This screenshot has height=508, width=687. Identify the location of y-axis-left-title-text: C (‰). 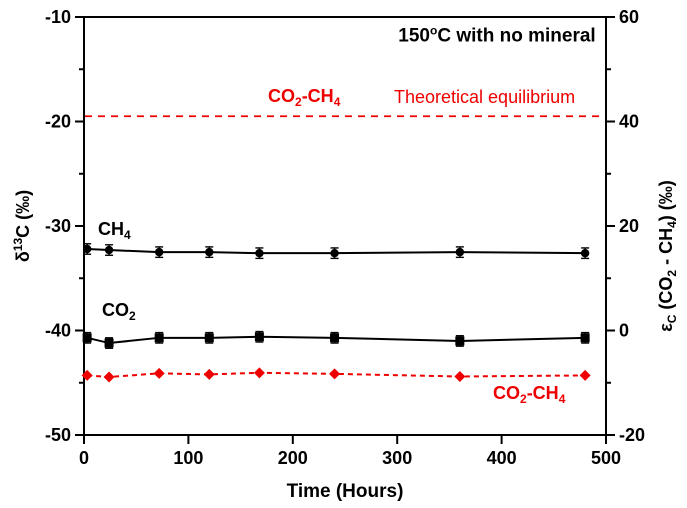
(23, 213).